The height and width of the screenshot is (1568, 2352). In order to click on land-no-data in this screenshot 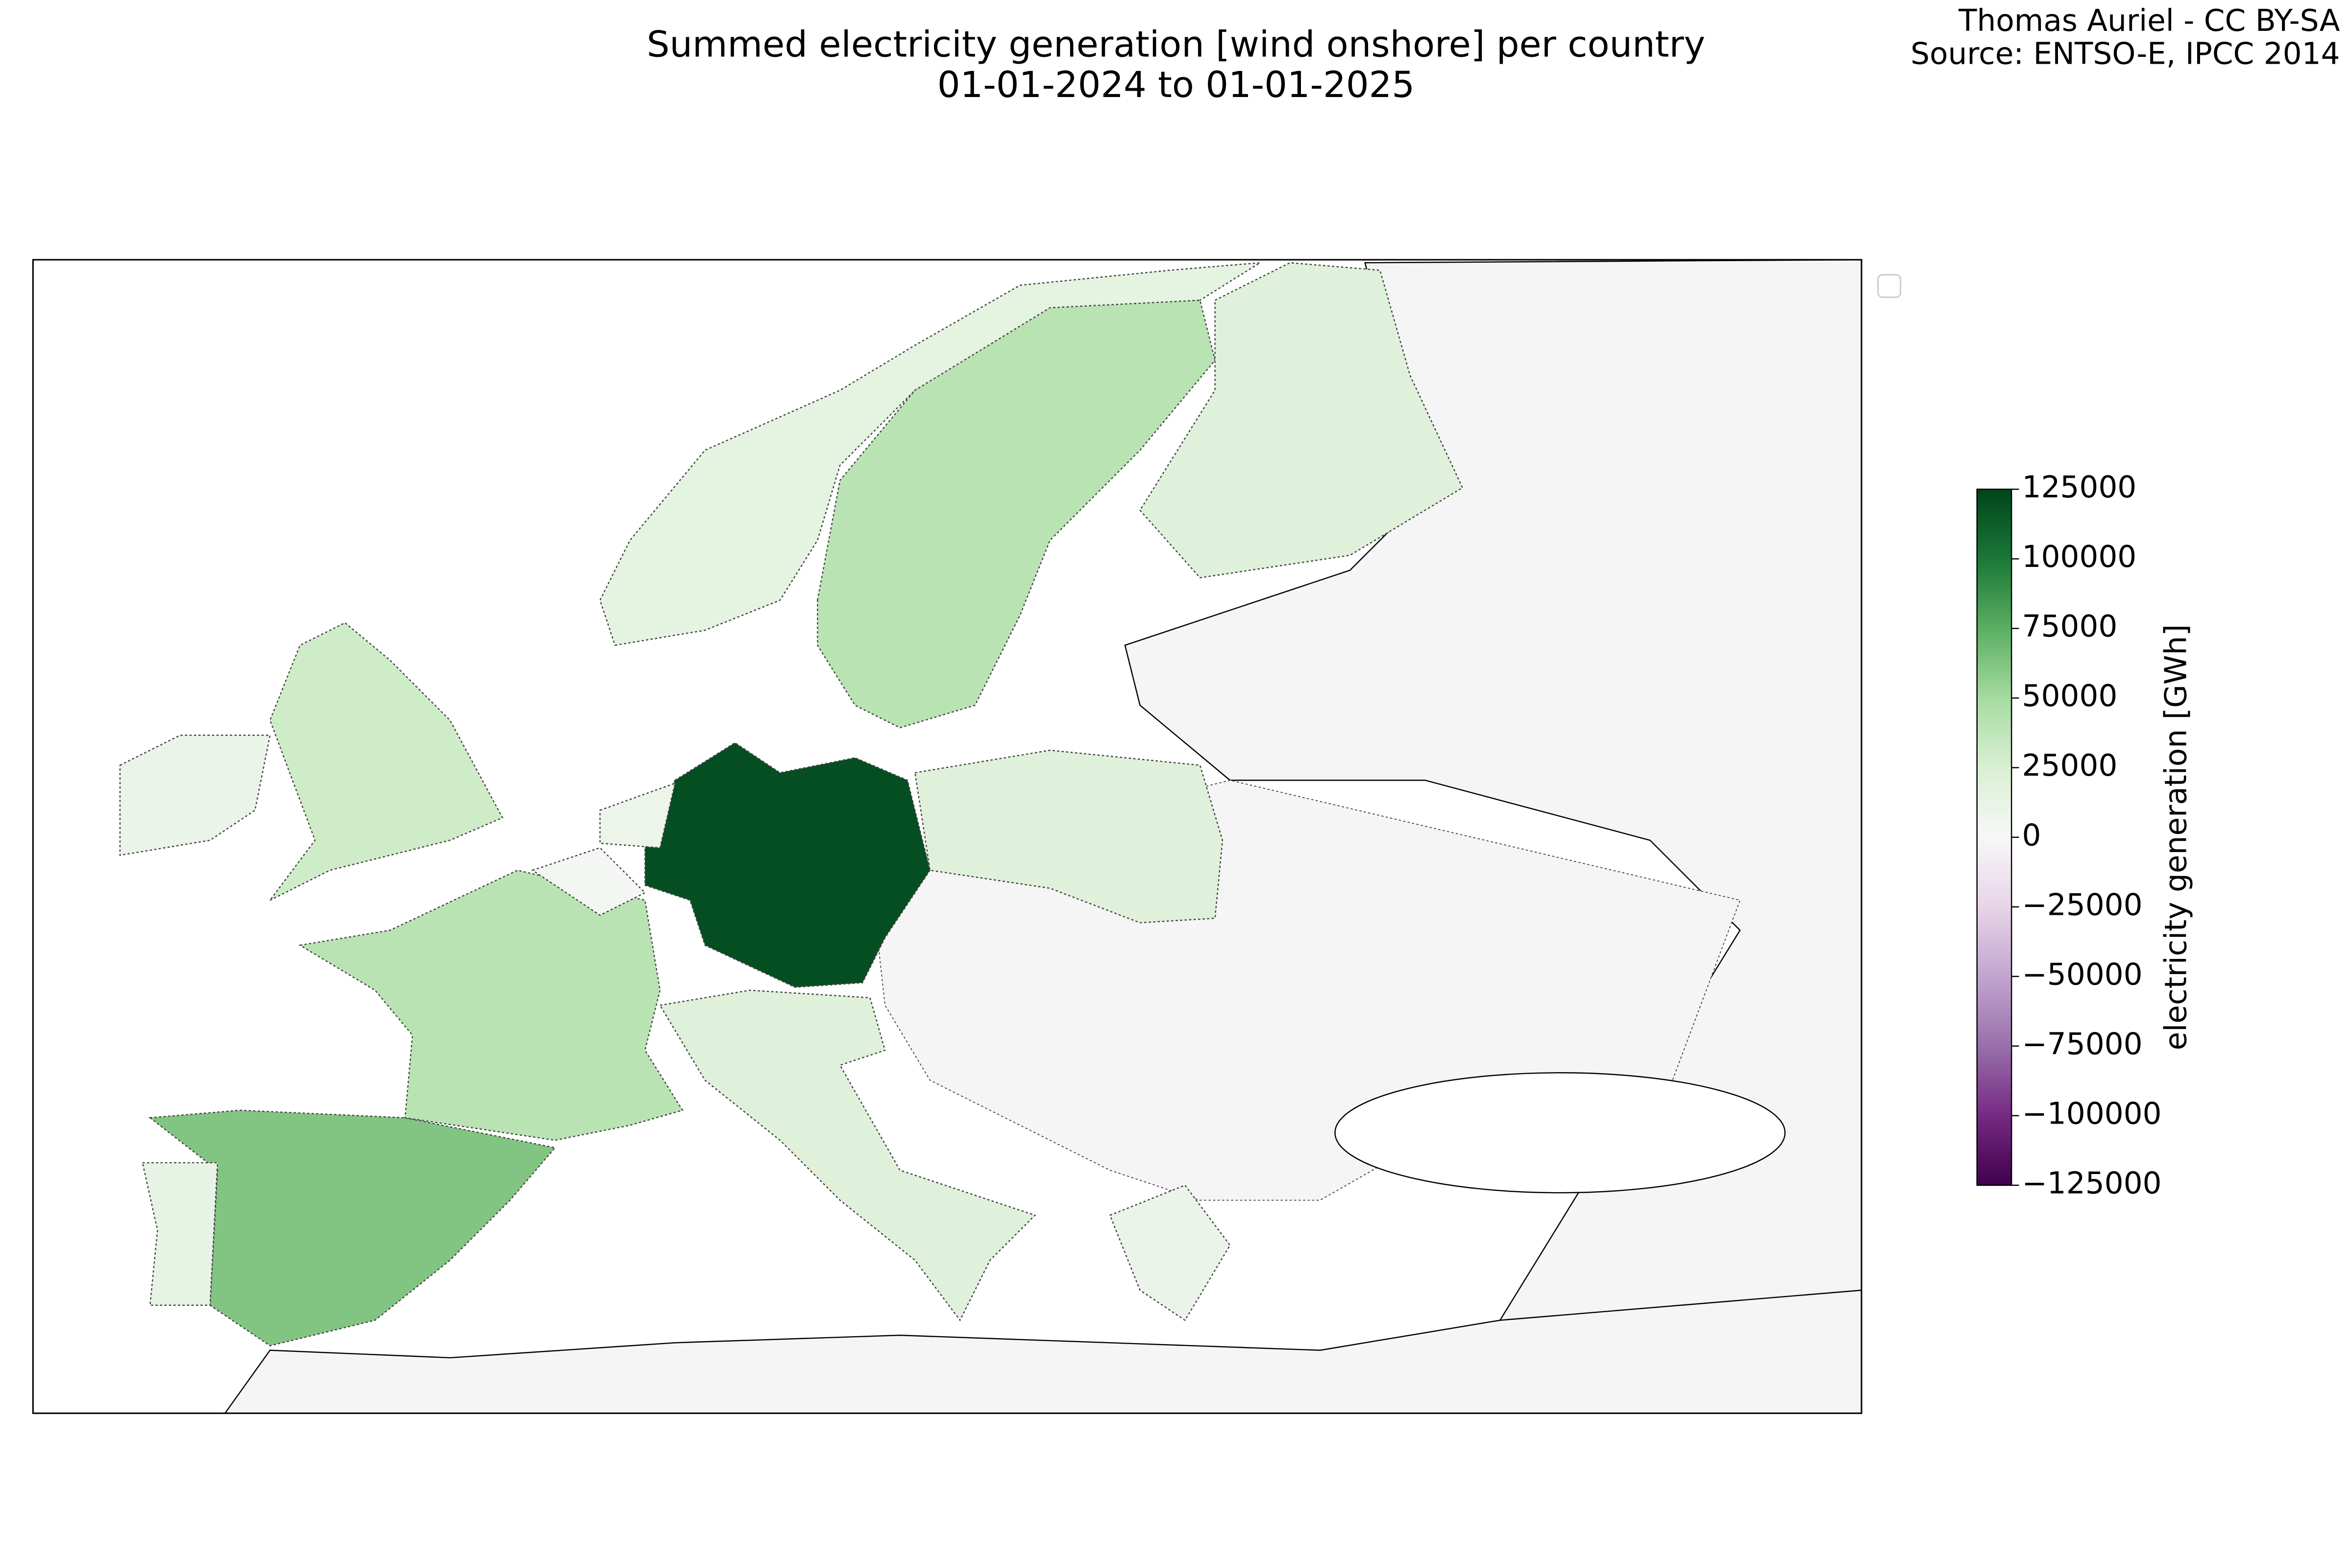, I will do `click(1043, 1351)`.